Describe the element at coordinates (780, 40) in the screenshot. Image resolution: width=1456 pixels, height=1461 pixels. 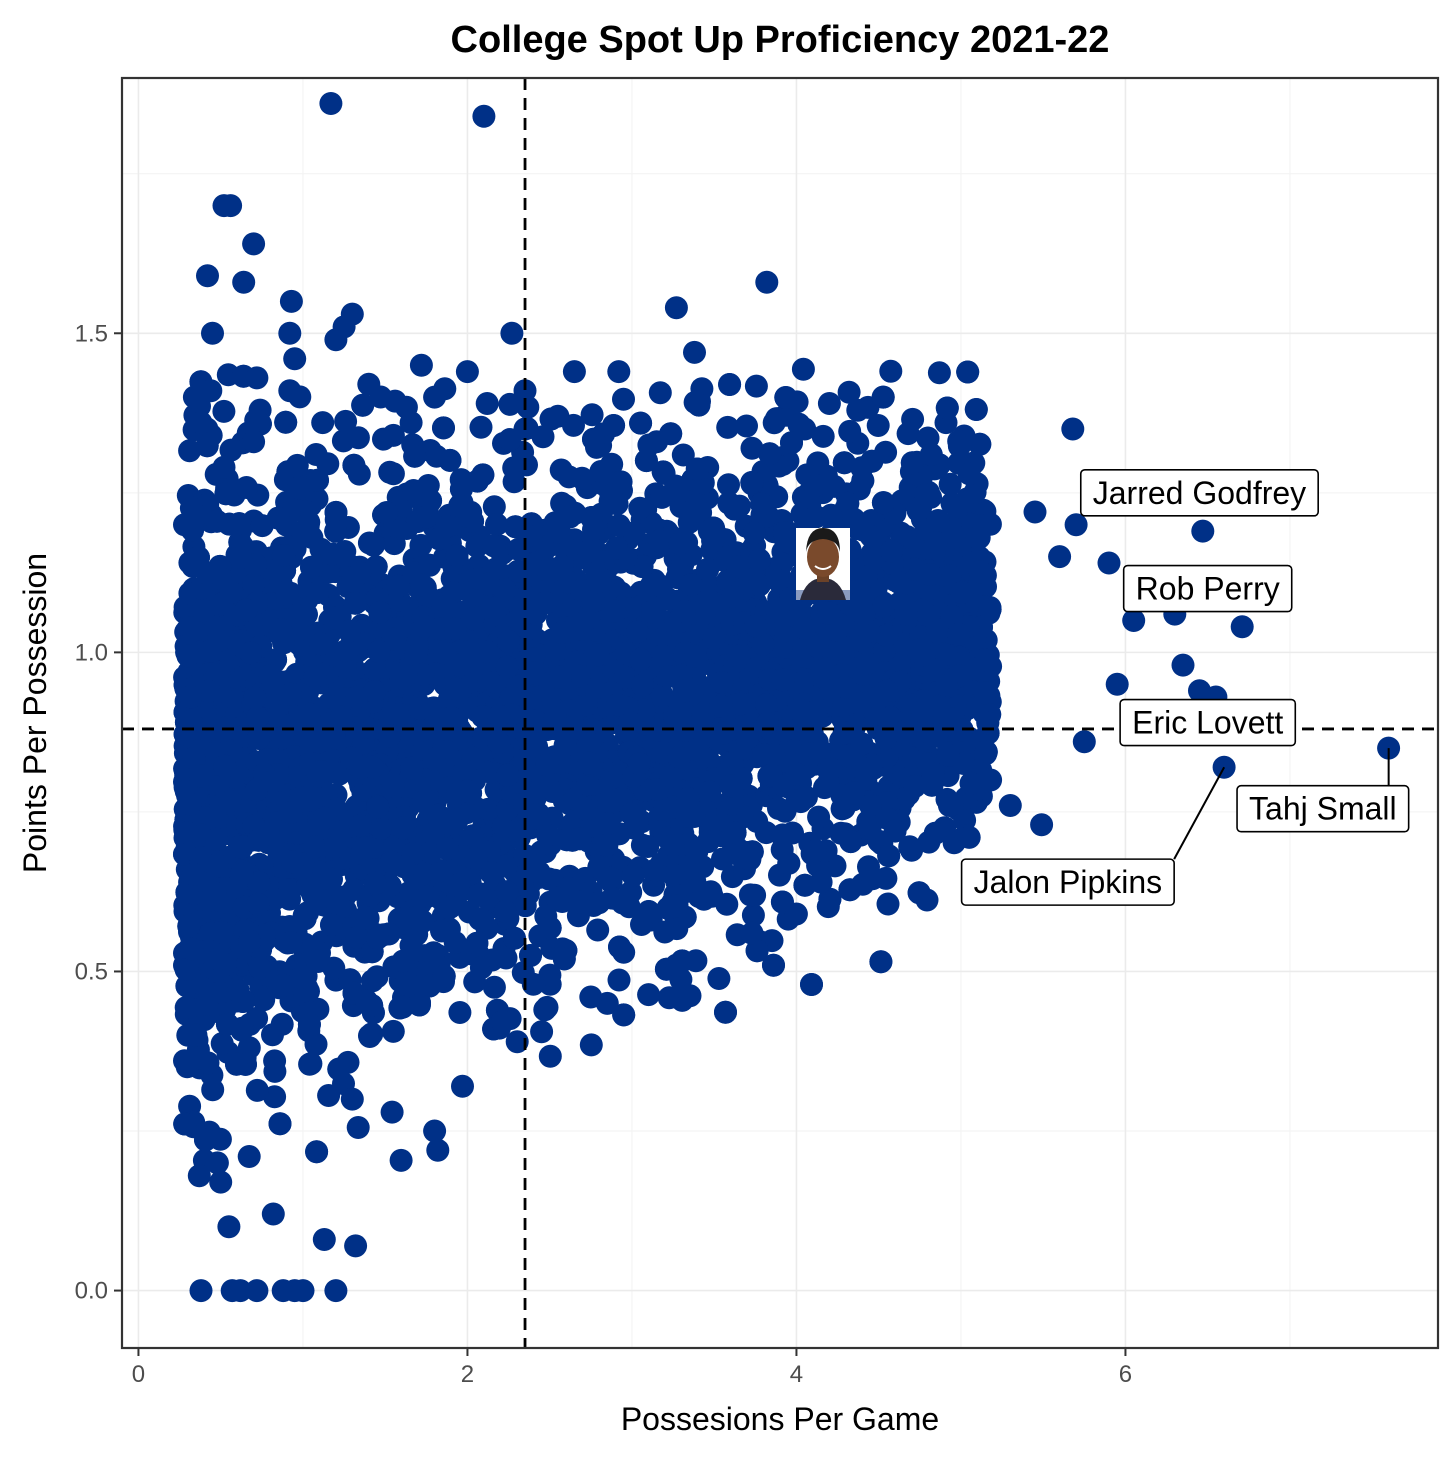
I see `chart-title: College Spot Up Proficiency 2021-22` at that location.